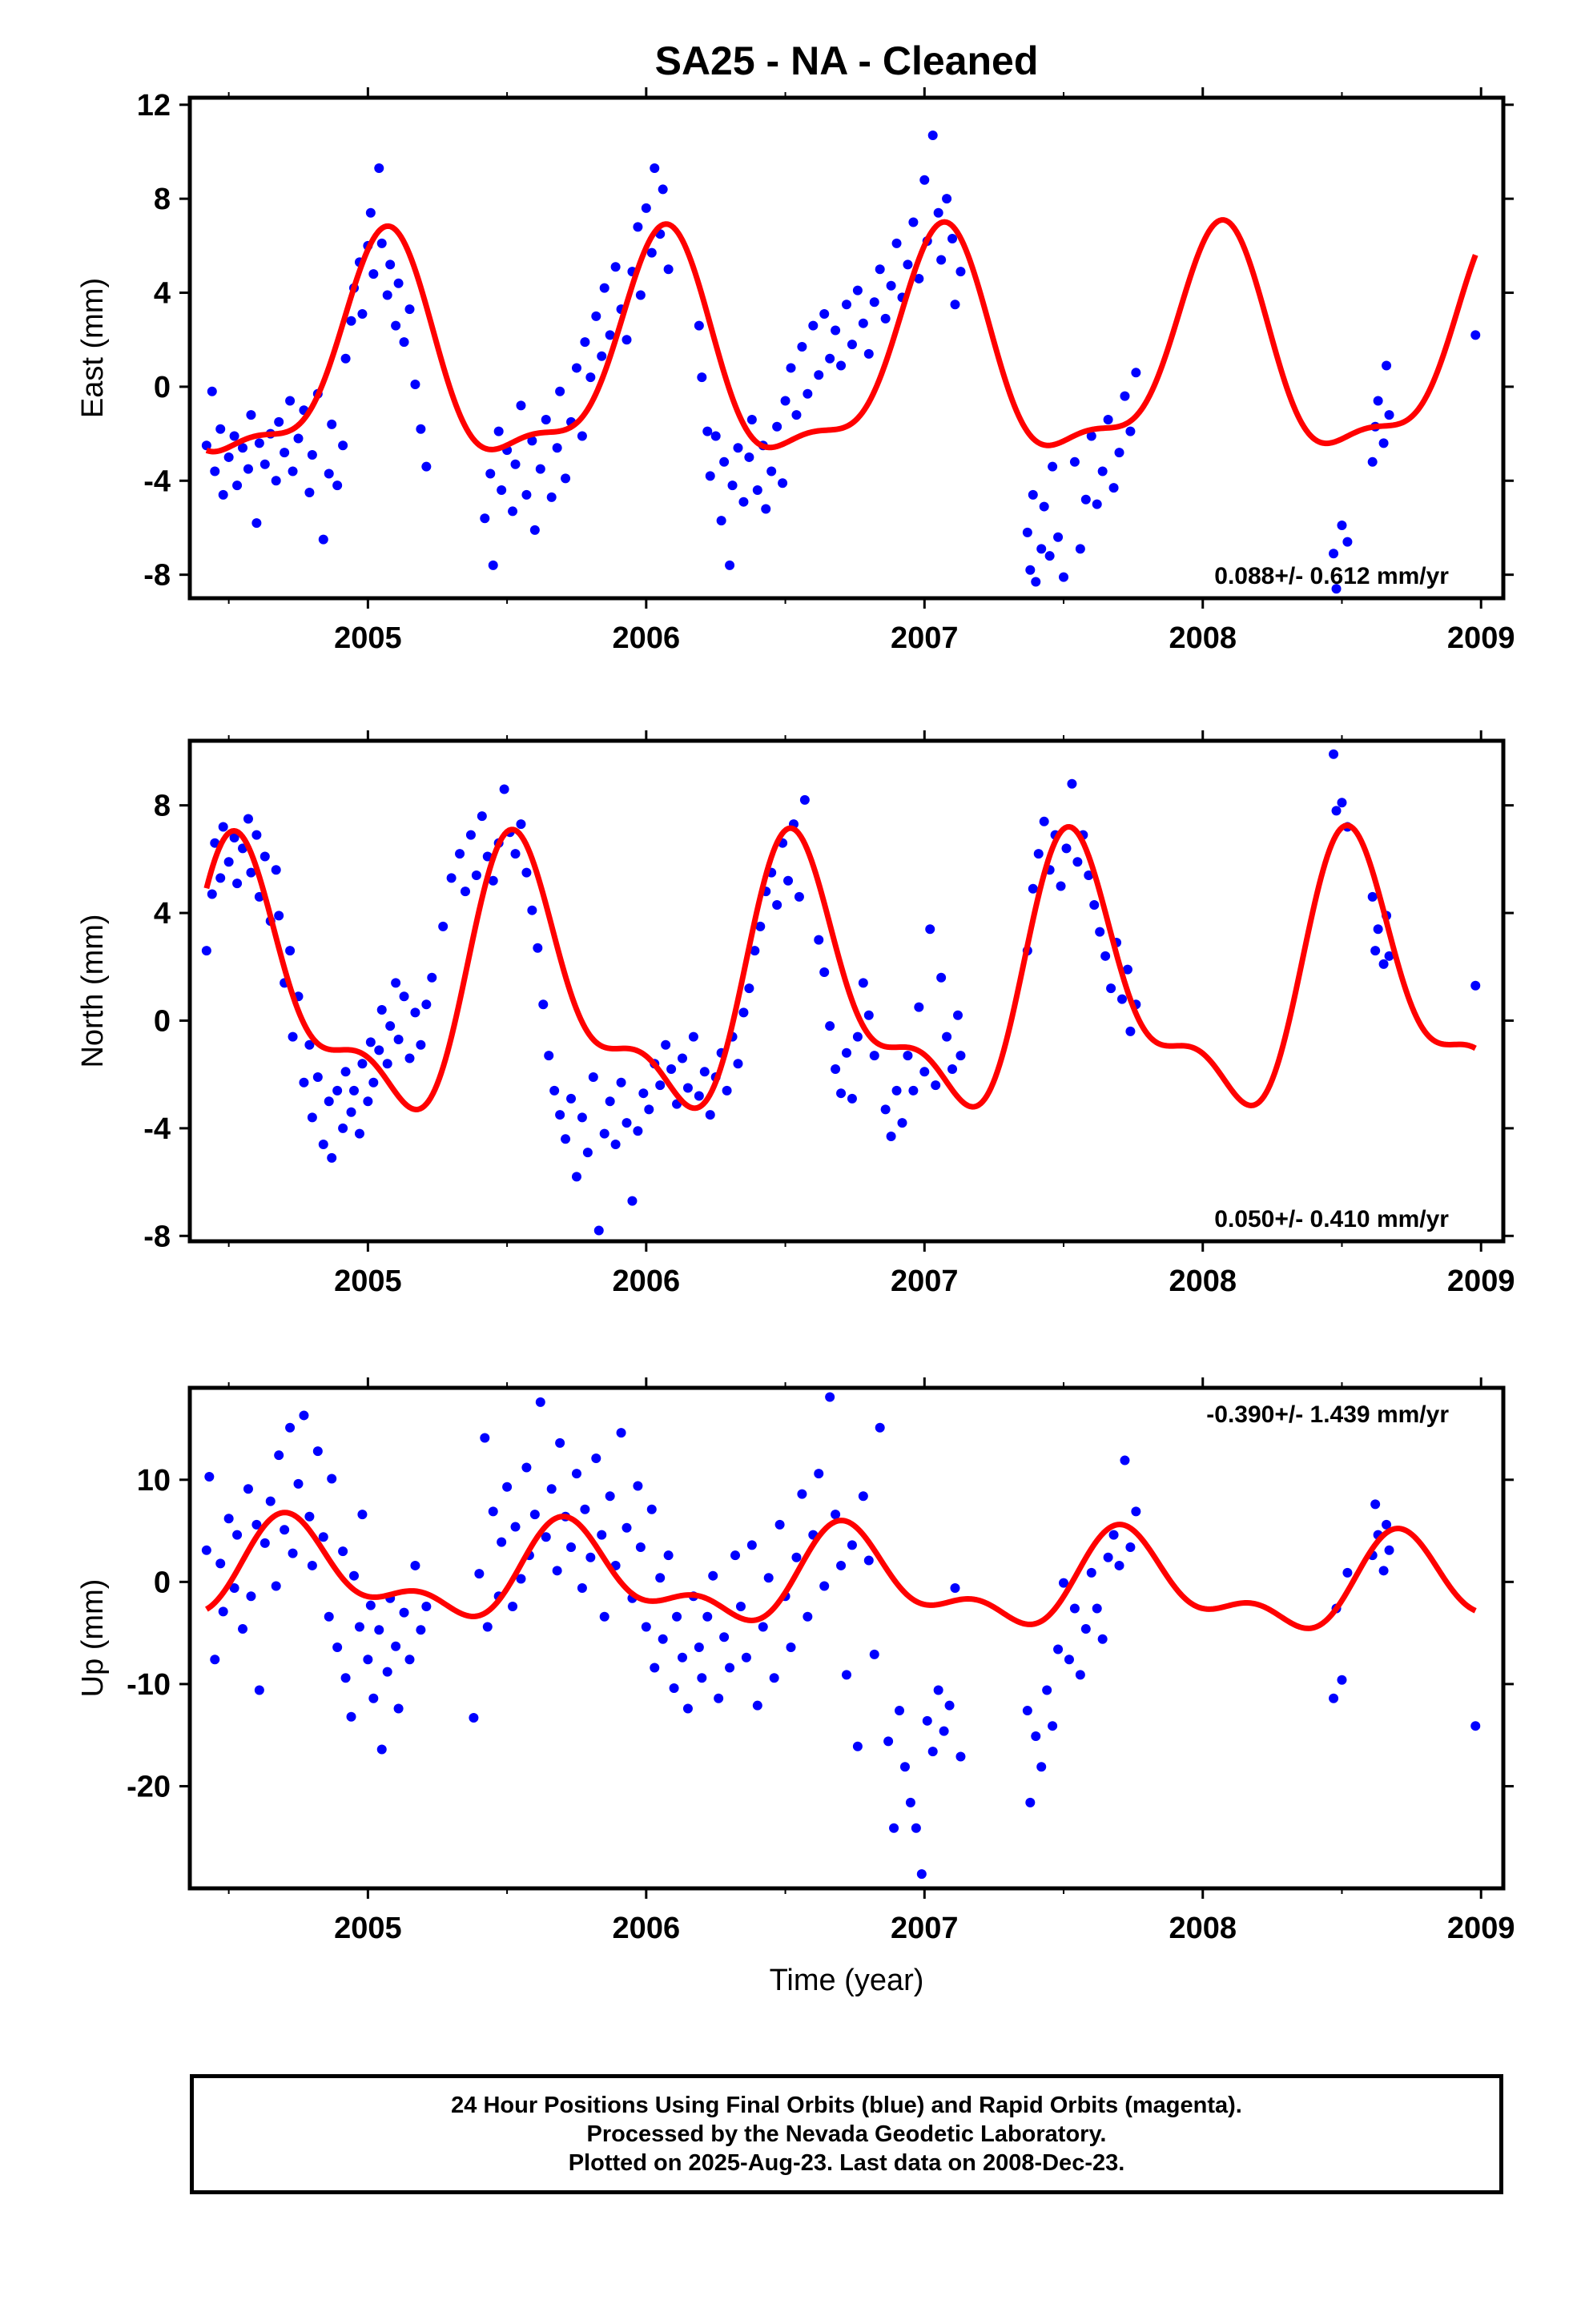 The width and height of the screenshot is (1585, 2324). I want to click on east-rate-label: 0.088+/- 0.612 mm/yr, so click(1331, 576).